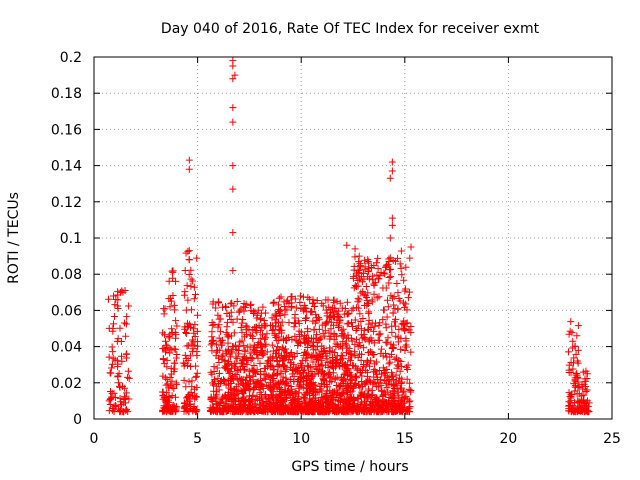 The width and height of the screenshot is (640, 480). I want to click on y-tick-label: 0, so click(77, 420).